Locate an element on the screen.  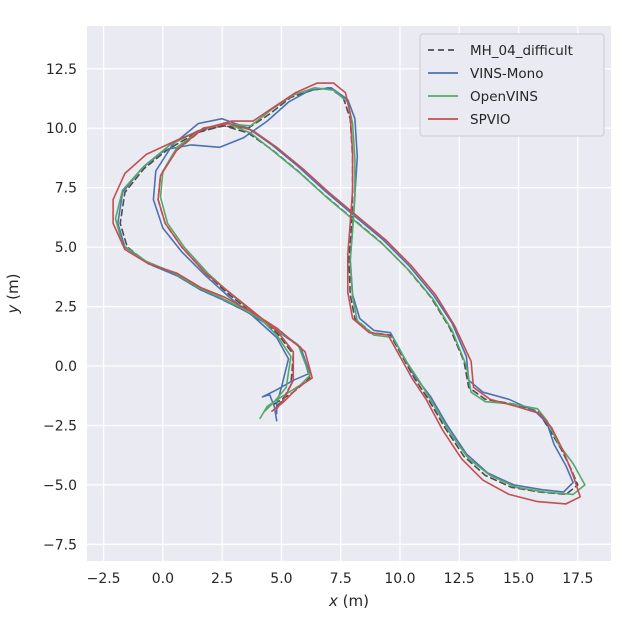
y-tick-label: −2.5 is located at coordinates (60, 426).